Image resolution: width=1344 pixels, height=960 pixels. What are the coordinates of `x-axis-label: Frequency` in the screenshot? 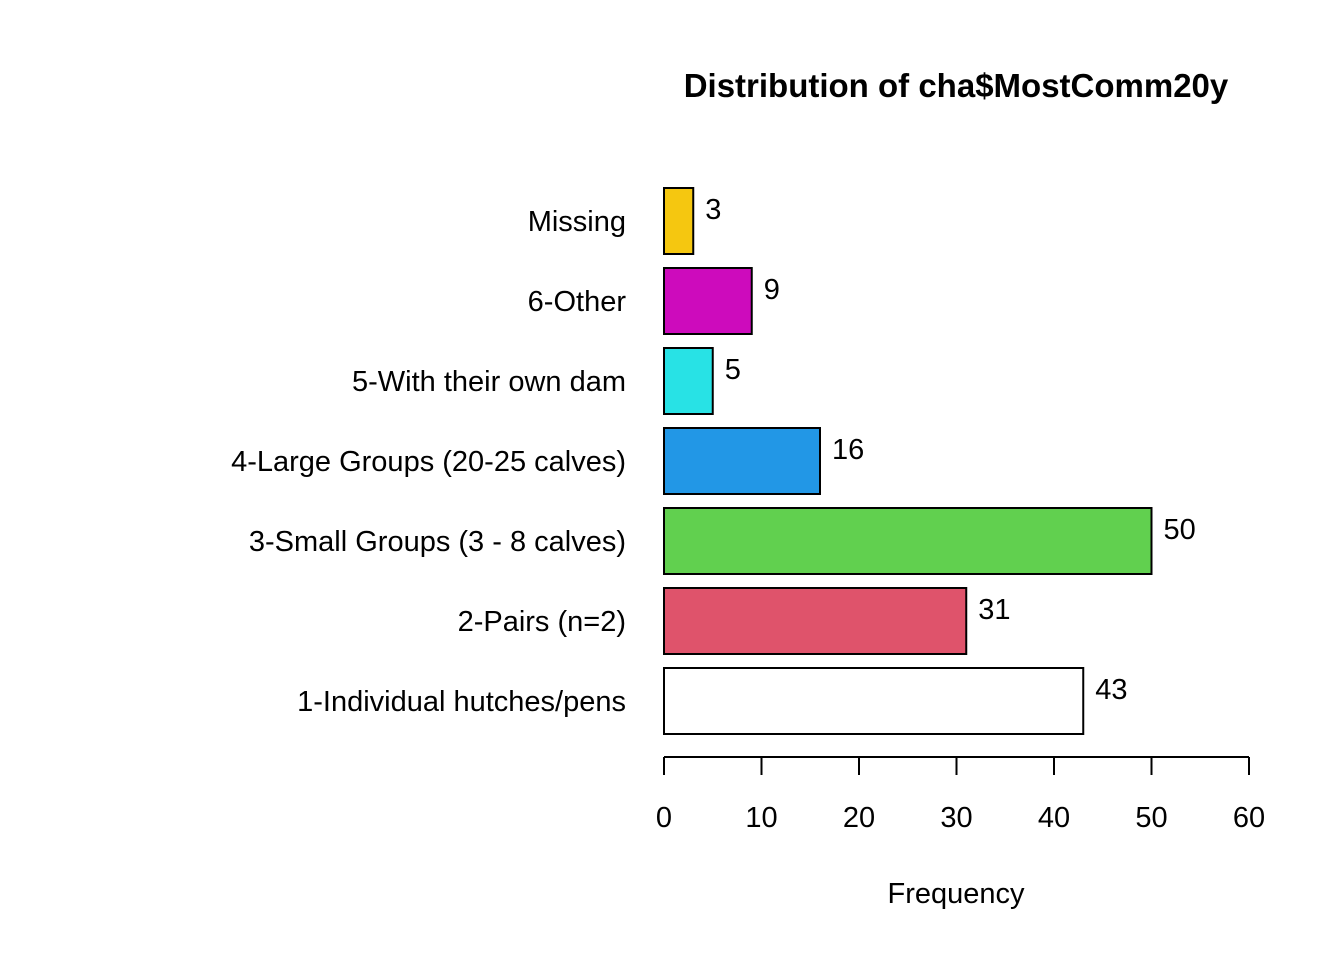 It's located at (956, 894).